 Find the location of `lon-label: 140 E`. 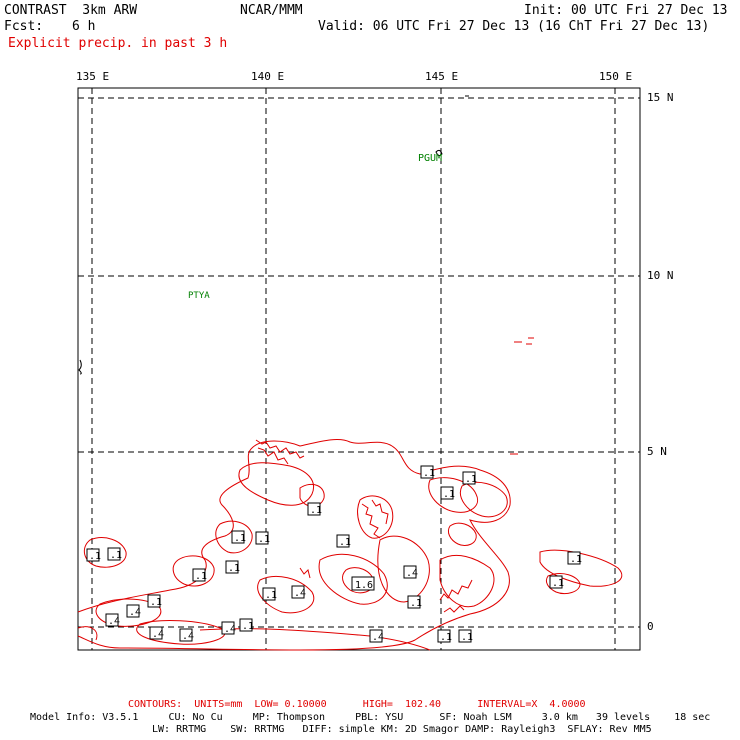

lon-label: 140 E is located at coordinates (268, 76).